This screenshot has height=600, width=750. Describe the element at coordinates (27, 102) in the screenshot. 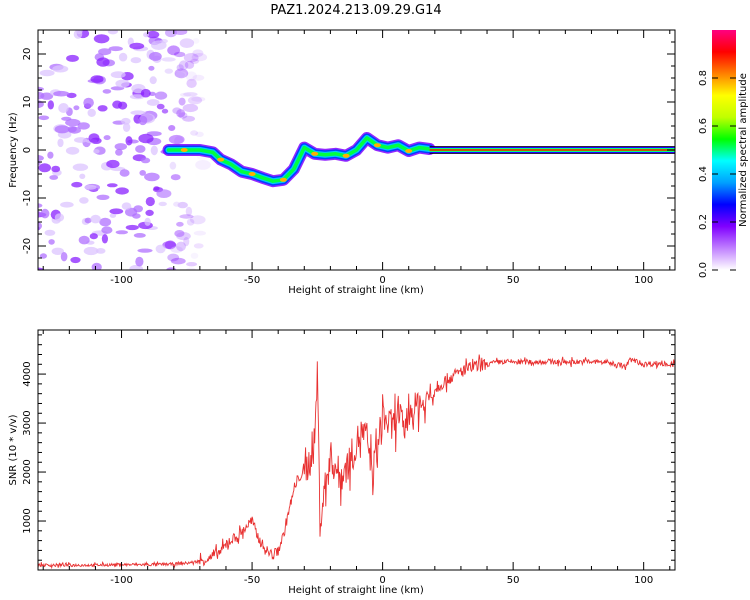

I see `y-tick-label: 10` at that location.